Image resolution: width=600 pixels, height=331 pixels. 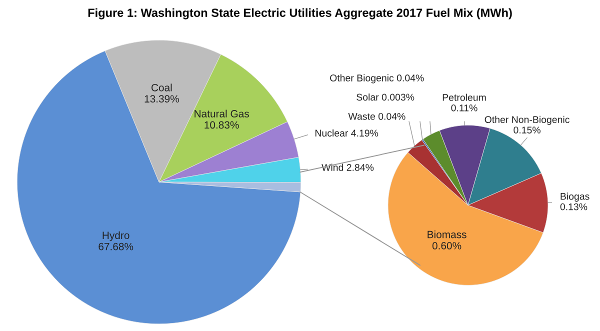 What do you see at coordinates (116, 246) in the screenshot?
I see `data-label: 67.68%` at bounding box center [116, 246].